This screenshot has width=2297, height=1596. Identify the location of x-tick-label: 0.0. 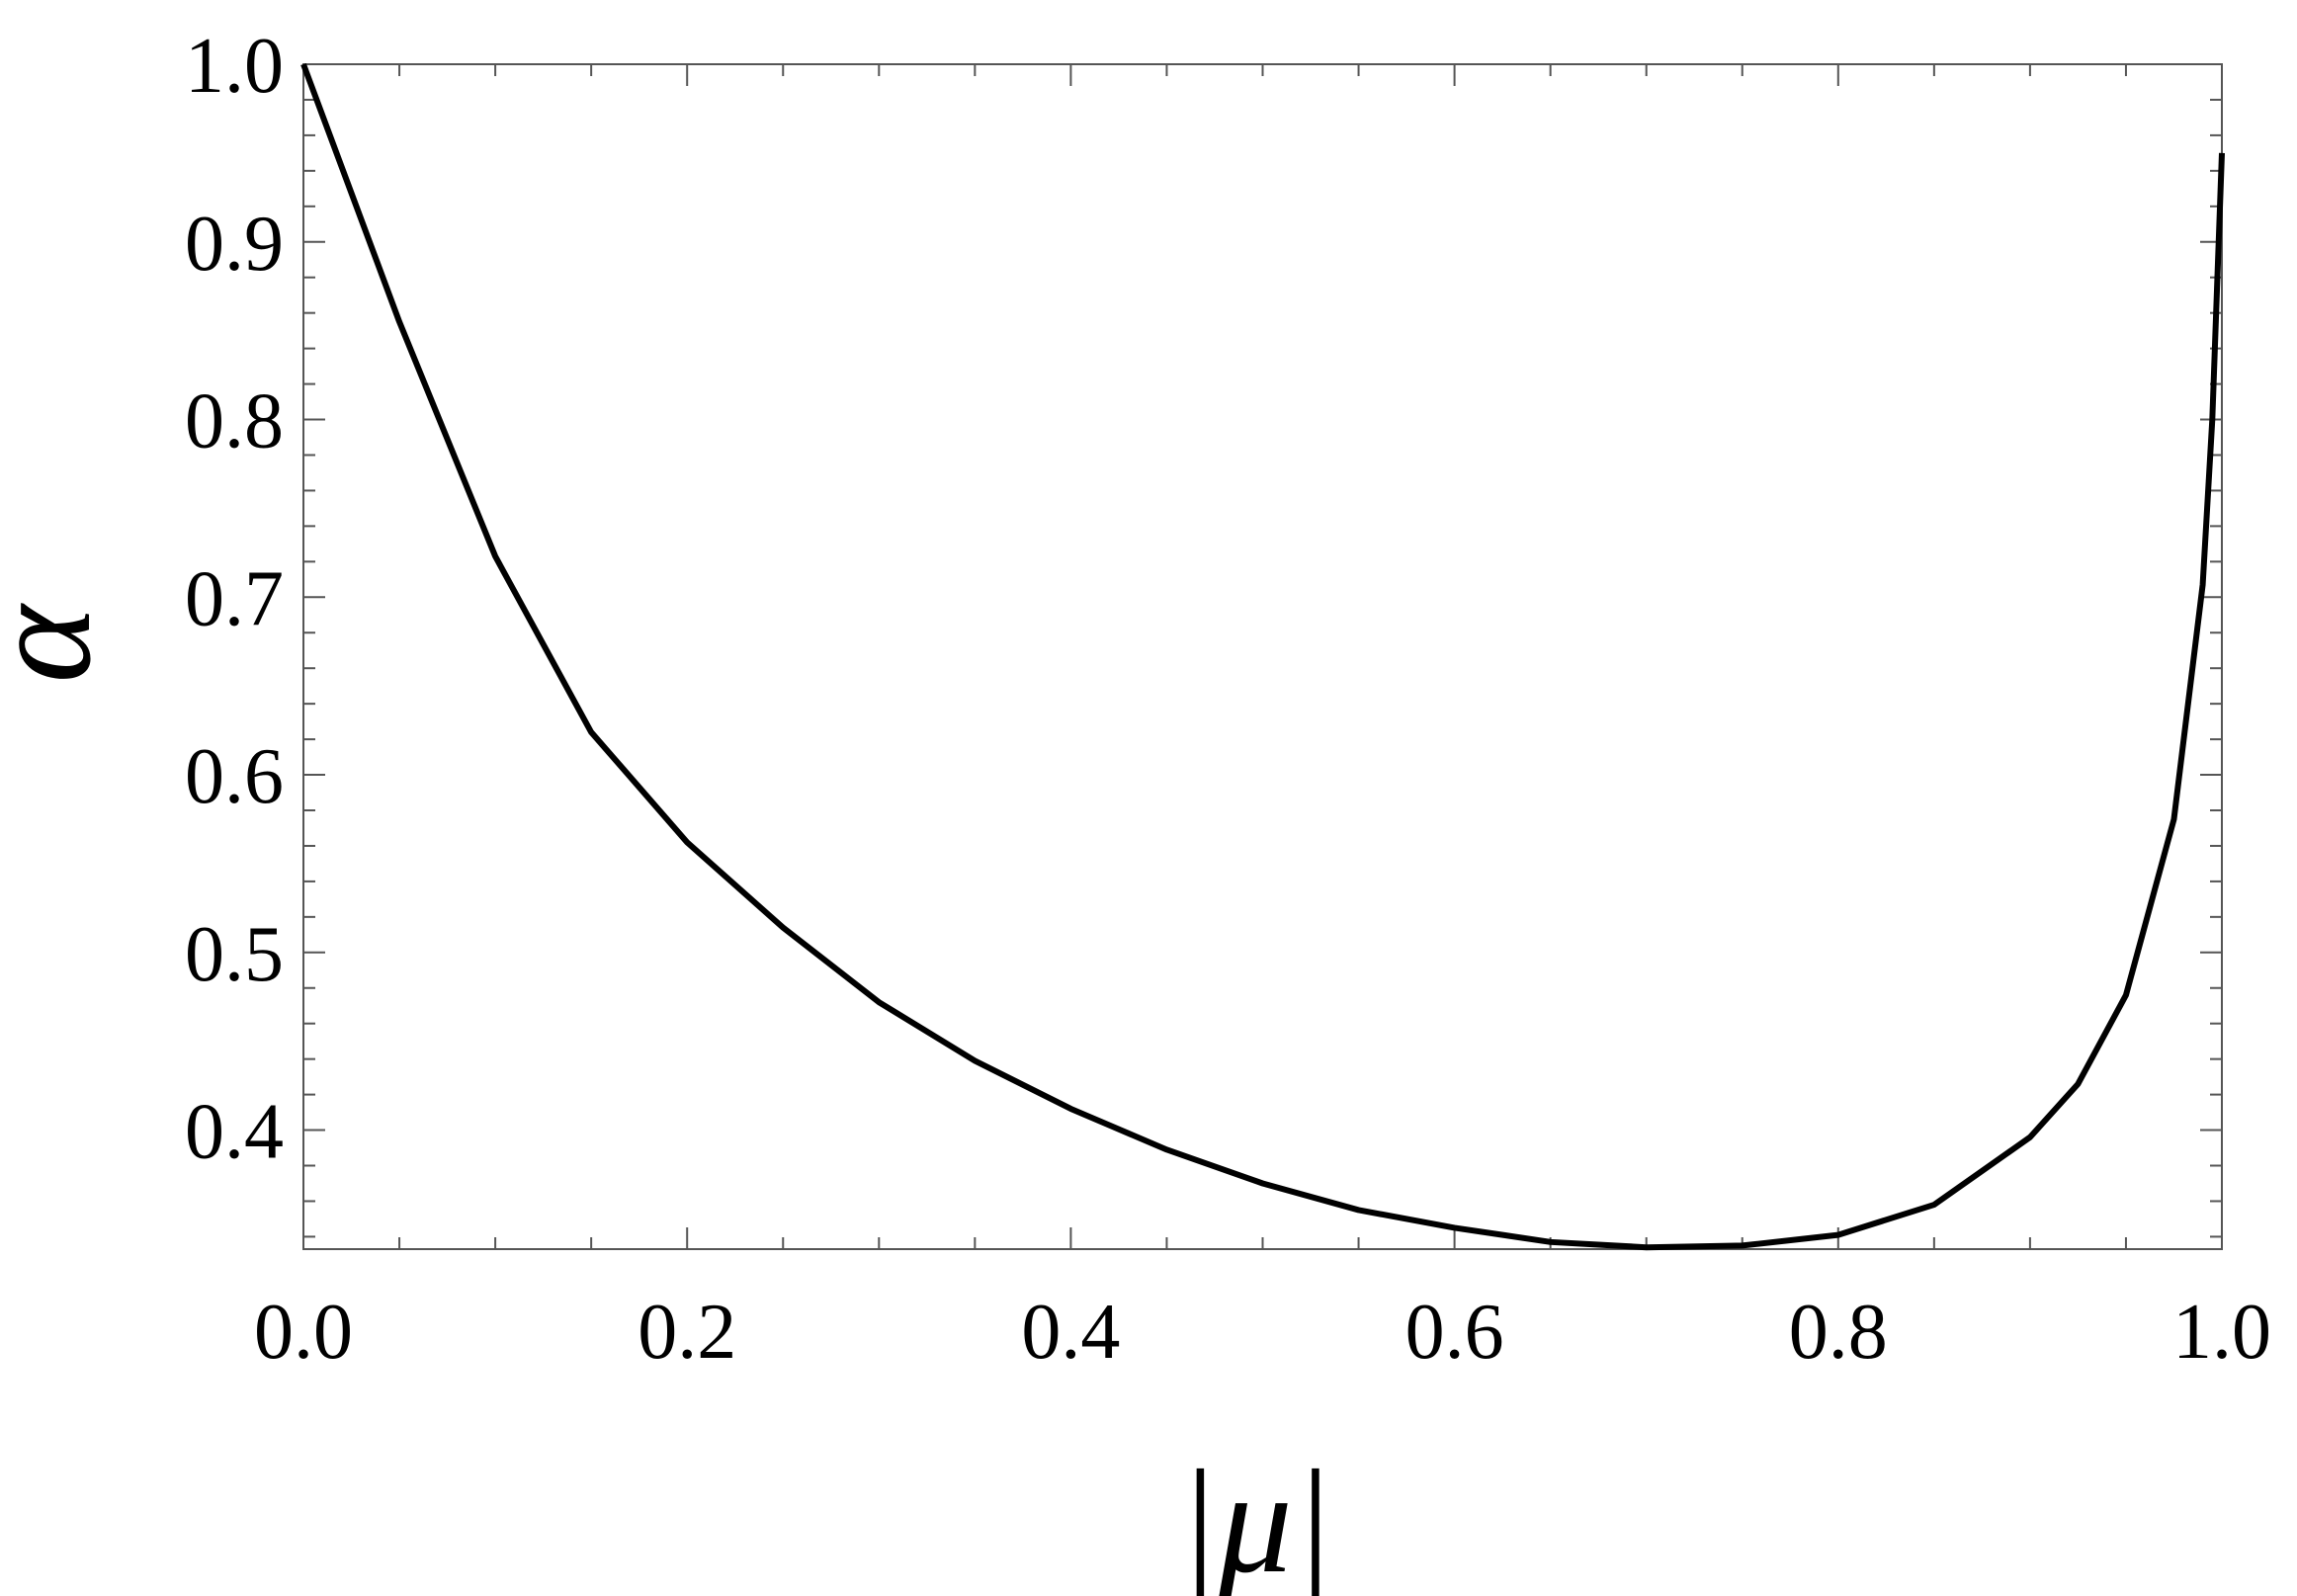
(303, 1332).